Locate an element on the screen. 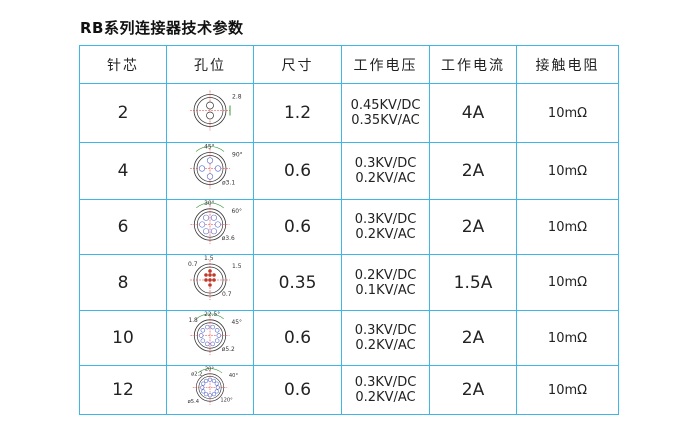 The height and width of the screenshot is (440, 700). dimension-label: ø5.2 is located at coordinates (228, 350).